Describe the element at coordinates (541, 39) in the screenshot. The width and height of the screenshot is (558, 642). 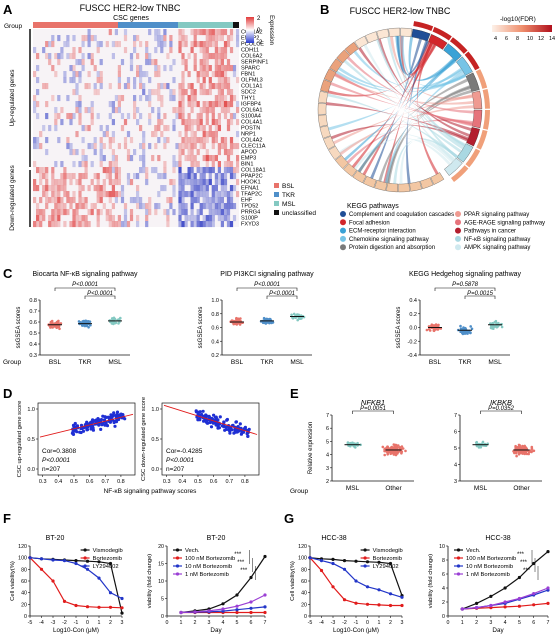
I see `fdr-tick: 12` at that location.